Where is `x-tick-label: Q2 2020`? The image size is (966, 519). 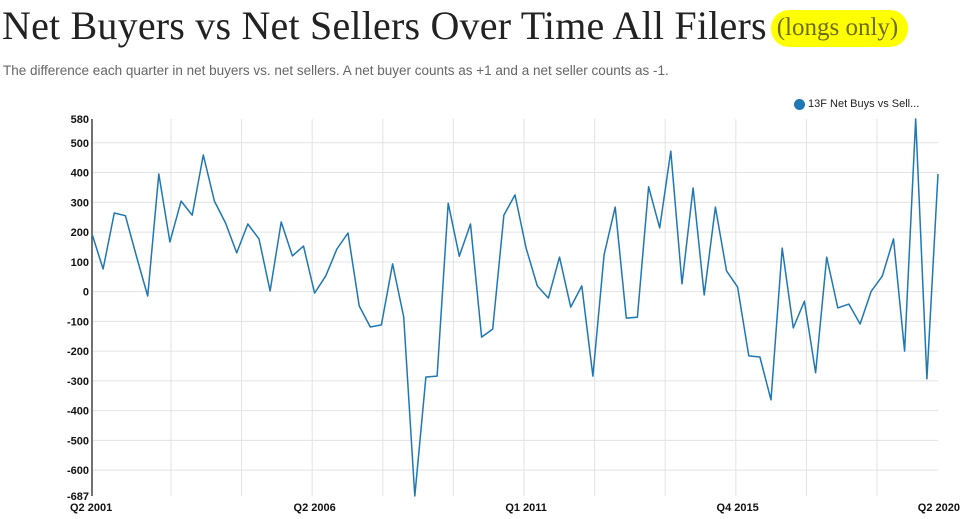 x-tick-label: Q2 2020 is located at coordinates (939, 508).